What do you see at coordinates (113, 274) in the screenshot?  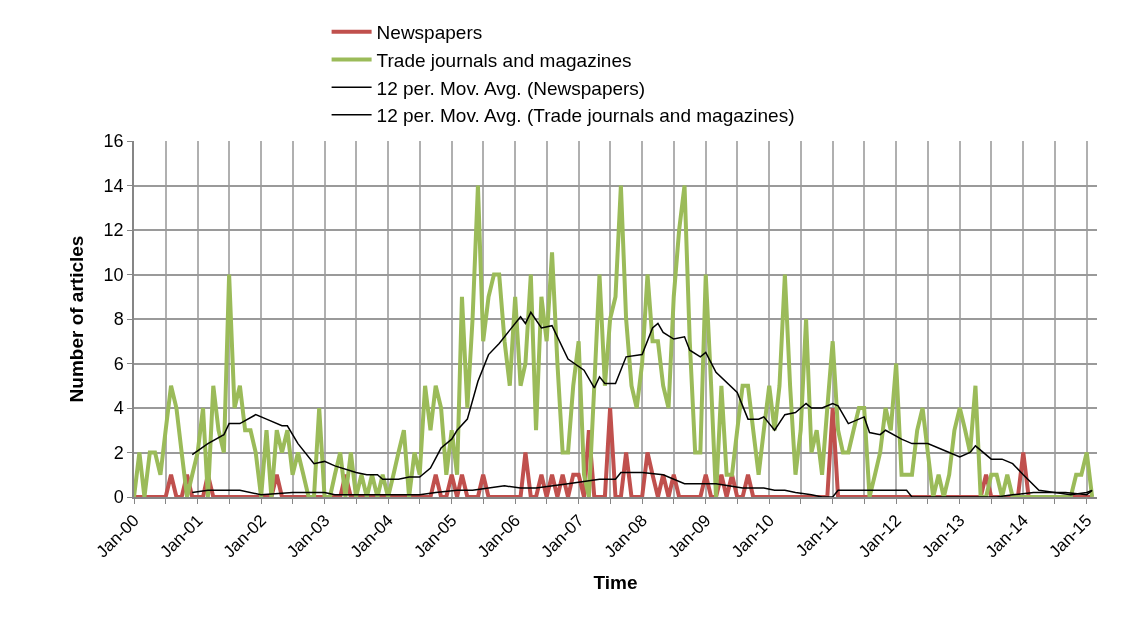 I see `y-tick-label: 10` at bounding box center [113, 274].